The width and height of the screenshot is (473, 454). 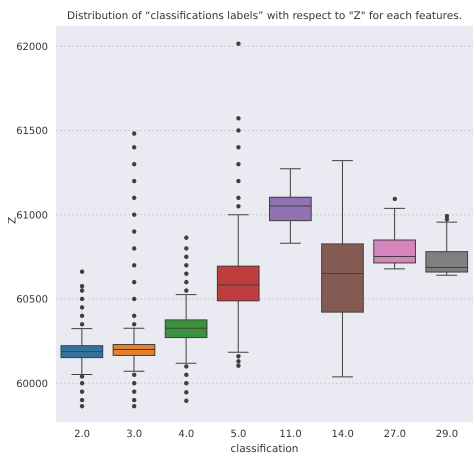 I want to click on y-tick-label: 61500, so click(x=32, y=132).